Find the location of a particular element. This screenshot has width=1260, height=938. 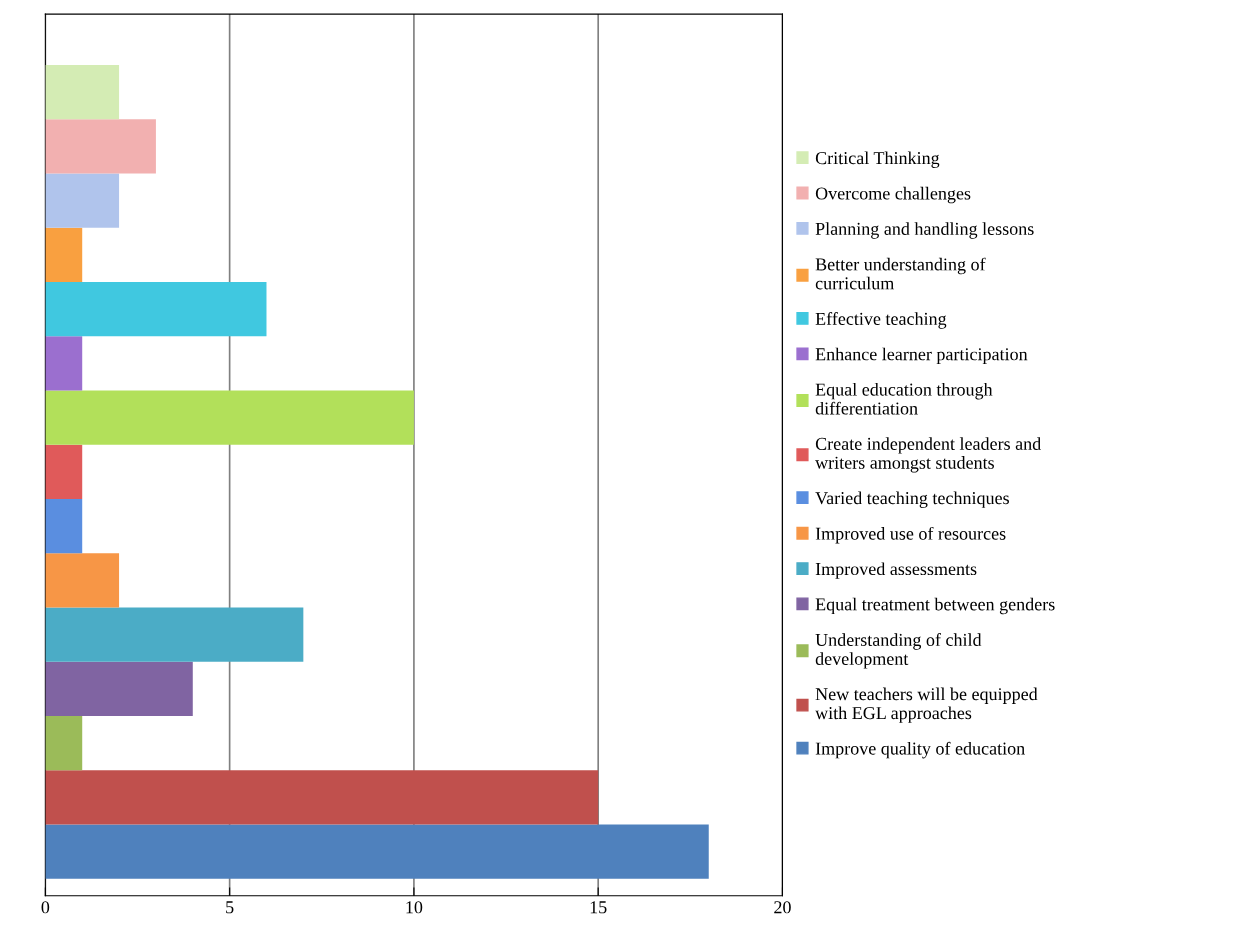

legend-label: Effective teaching is located at coordinates (881, 320).